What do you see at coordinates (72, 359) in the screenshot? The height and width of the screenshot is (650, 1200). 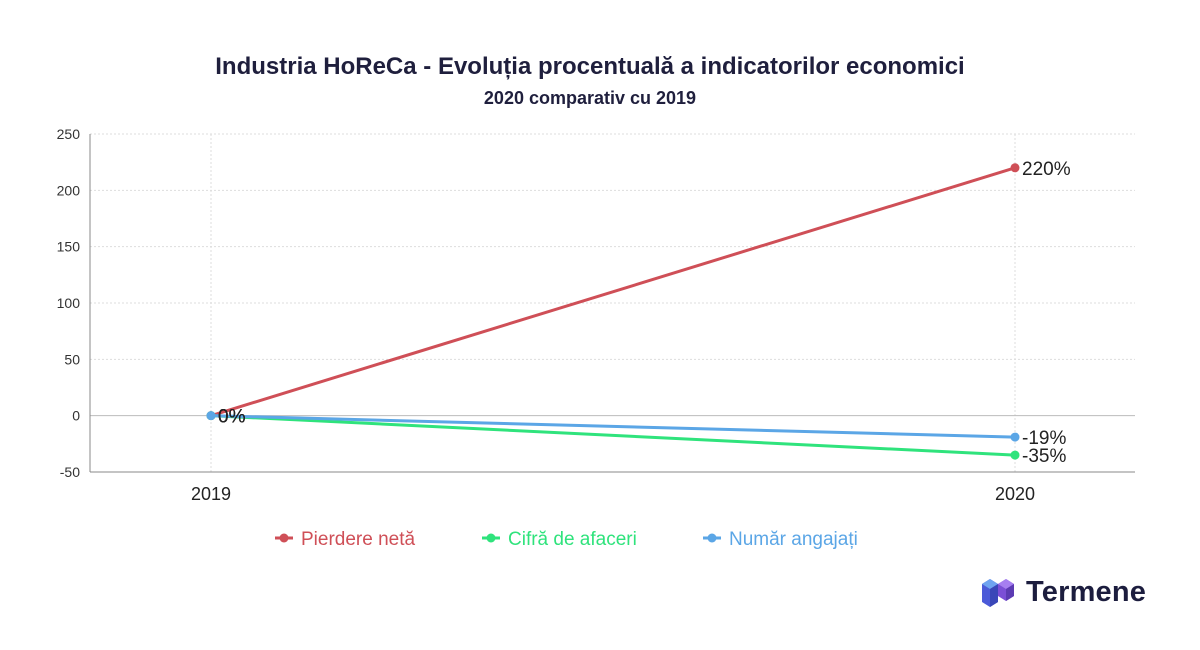 I see `y-tick-label: 50` at bounding box center [72, 359].